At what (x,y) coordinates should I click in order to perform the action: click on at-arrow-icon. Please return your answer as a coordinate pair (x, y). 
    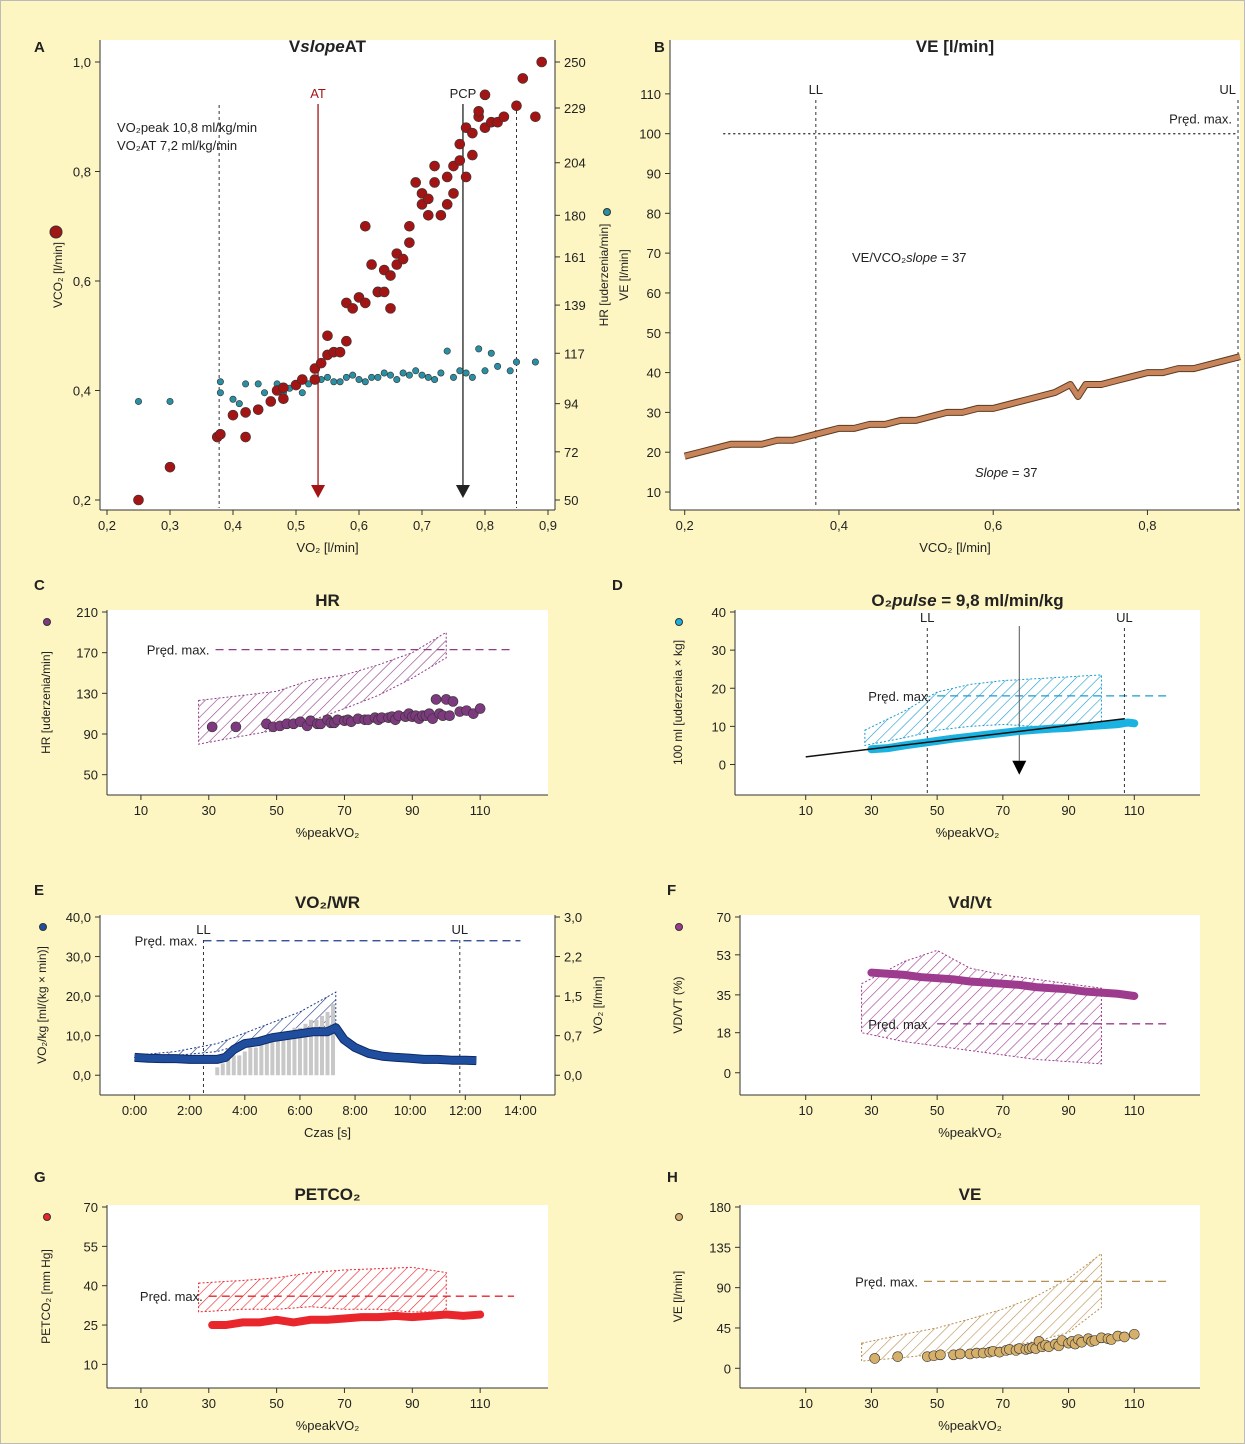
    Looking at the image, I should click on (318, 491).